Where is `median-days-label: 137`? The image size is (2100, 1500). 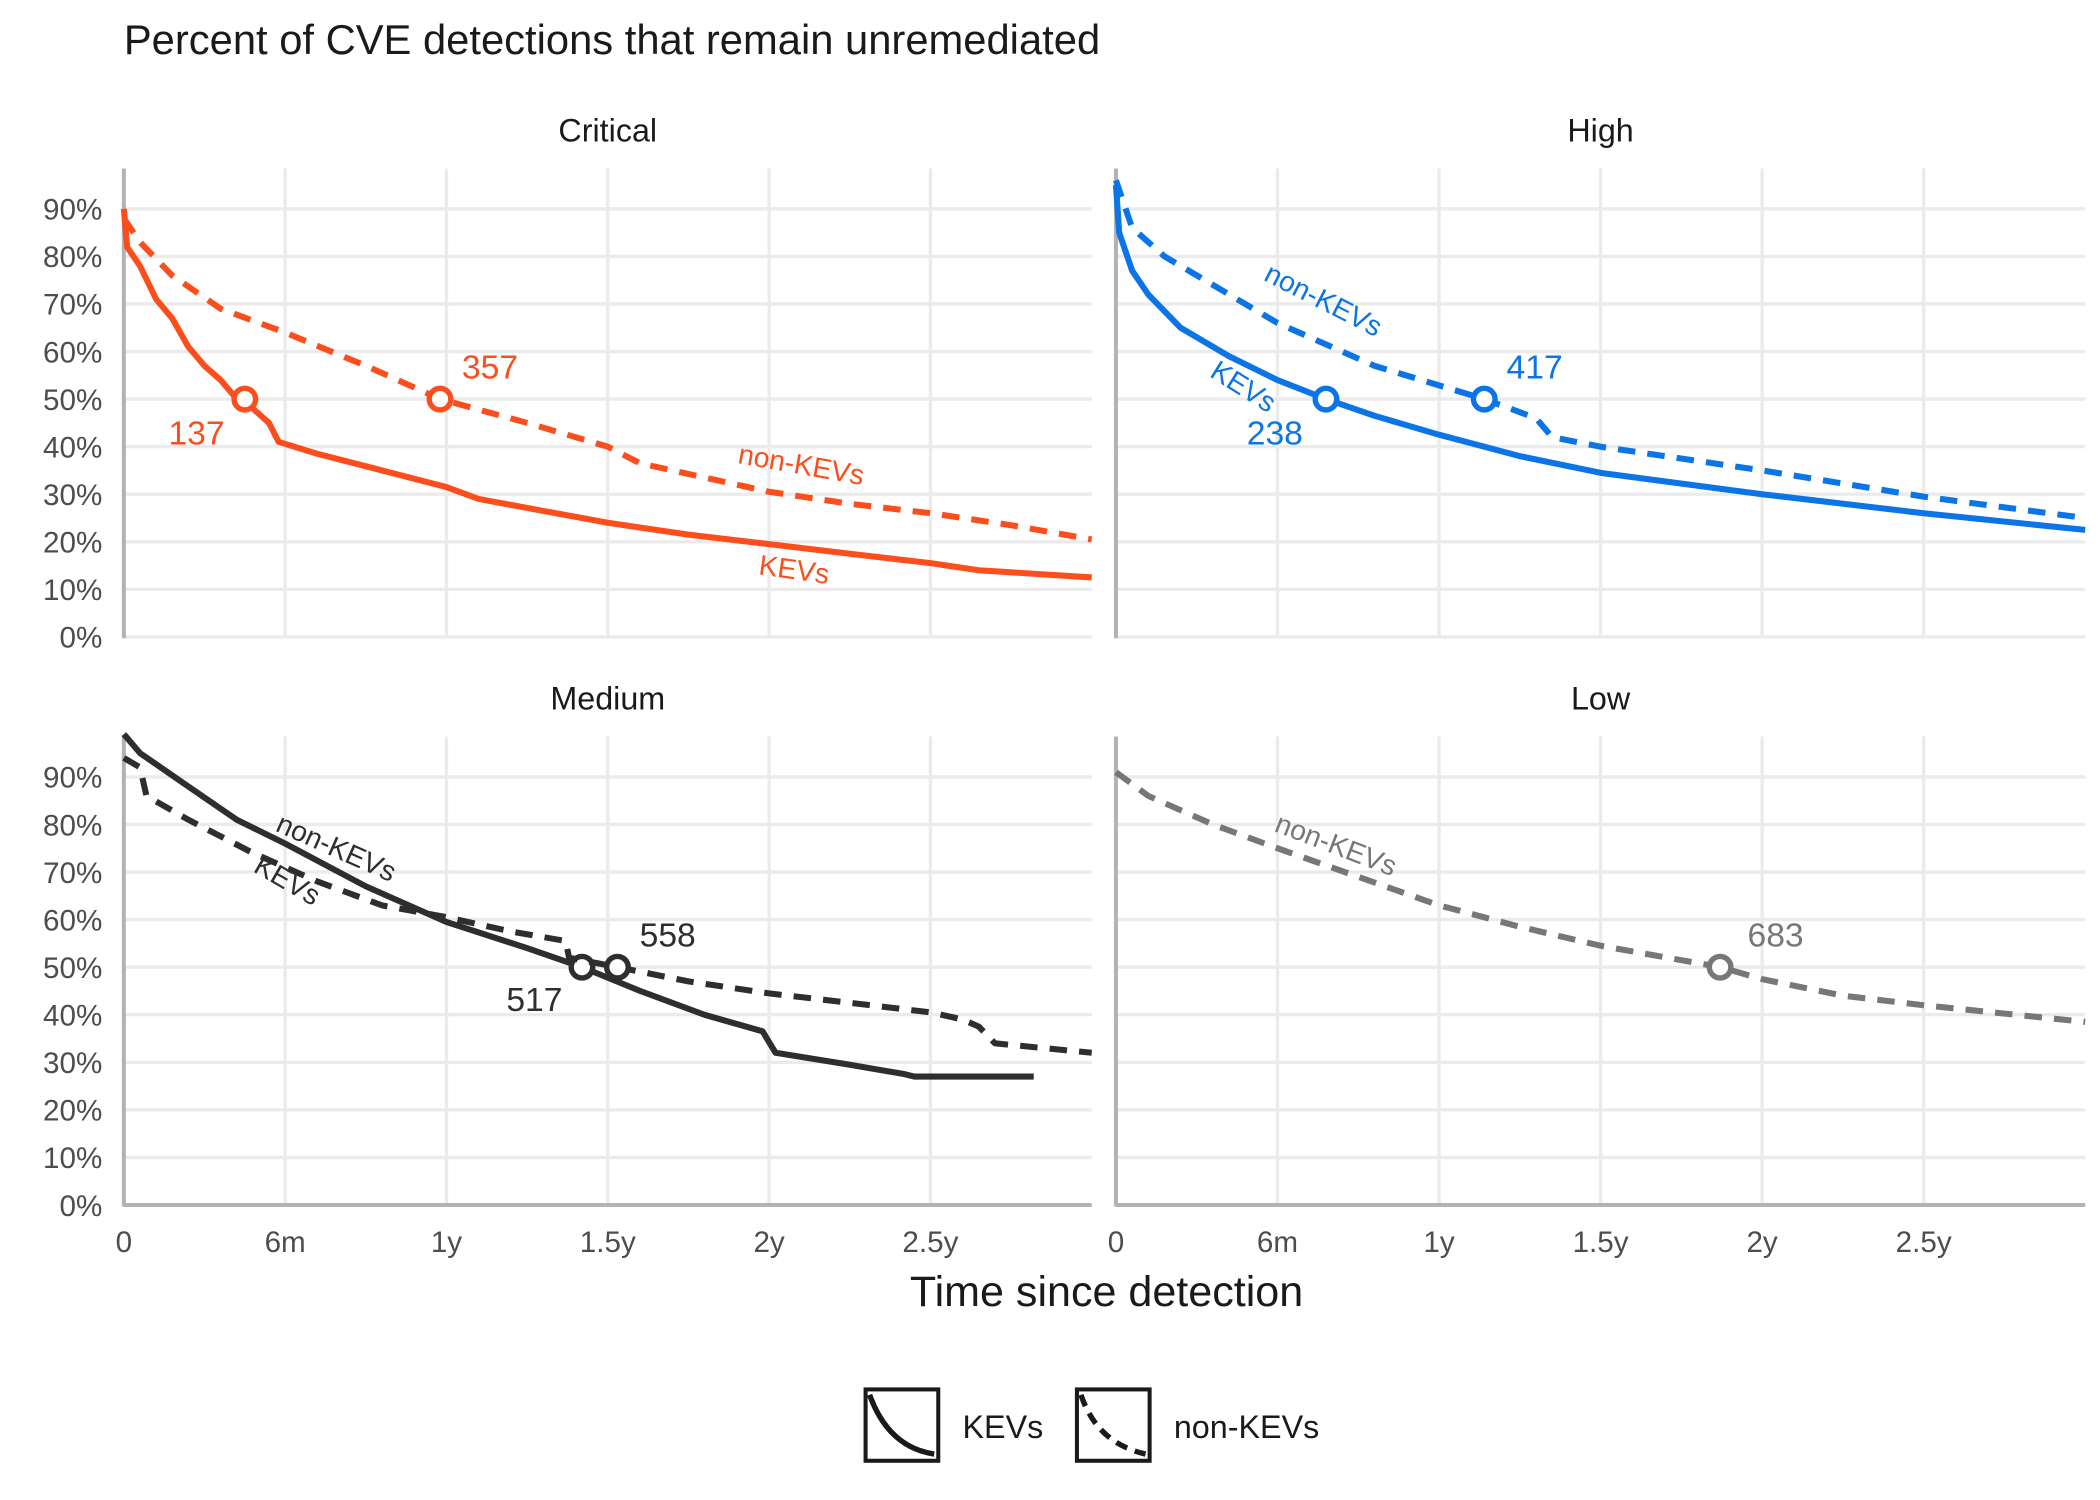
median-days-label: 137 is located at coordinates (196, 433).